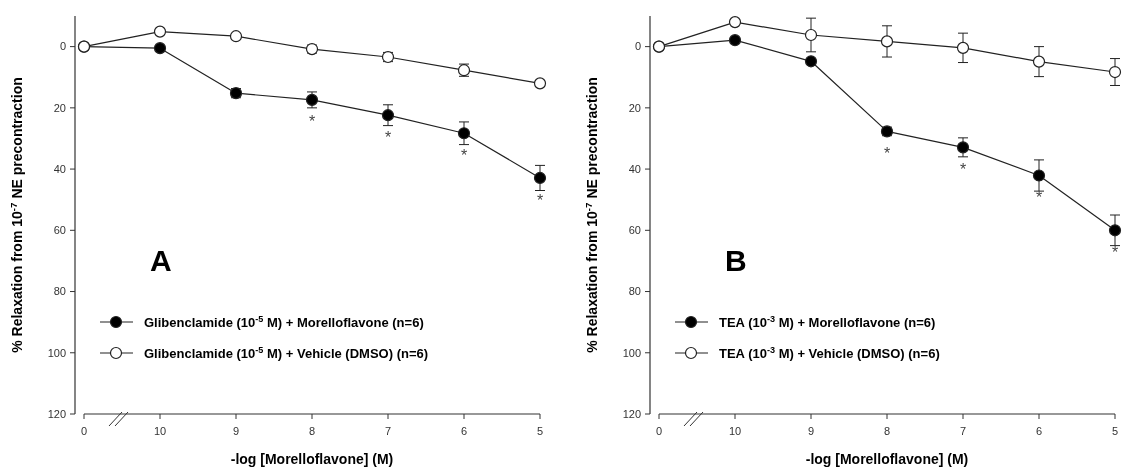 Image resolution: width=1129 pixels, height=473 pixels. Describe the element at coordinates (161, 261) in the screenshot. I see `annotation: A` at that location.